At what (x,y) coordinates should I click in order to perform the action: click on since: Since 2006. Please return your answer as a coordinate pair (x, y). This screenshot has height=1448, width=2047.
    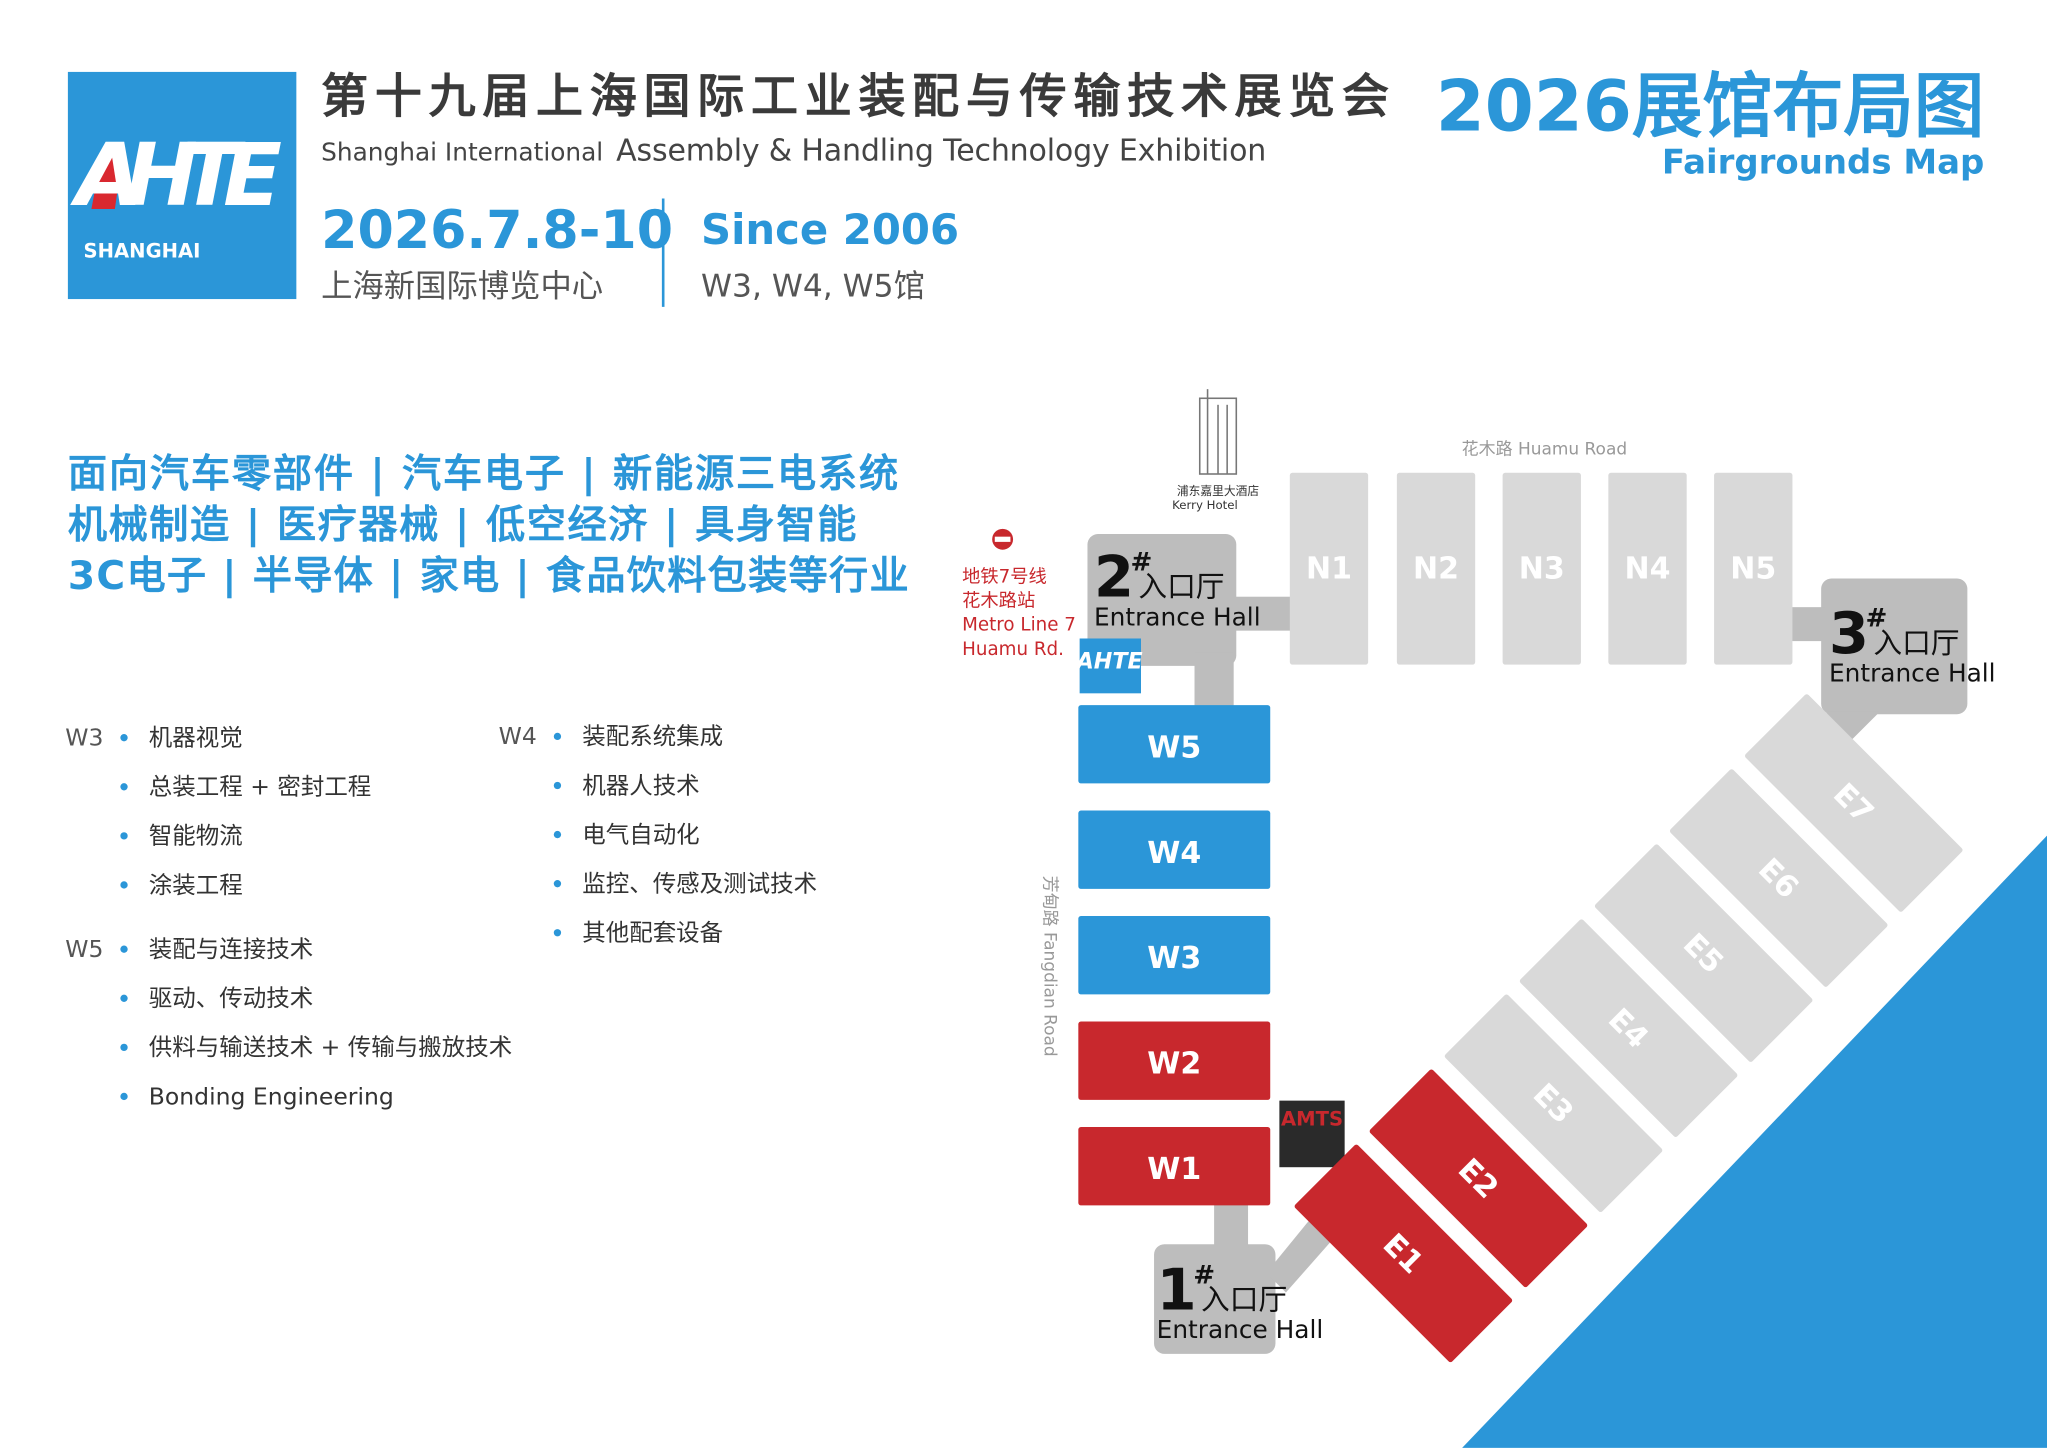
    Looking at the image, I should click on (830, 229).